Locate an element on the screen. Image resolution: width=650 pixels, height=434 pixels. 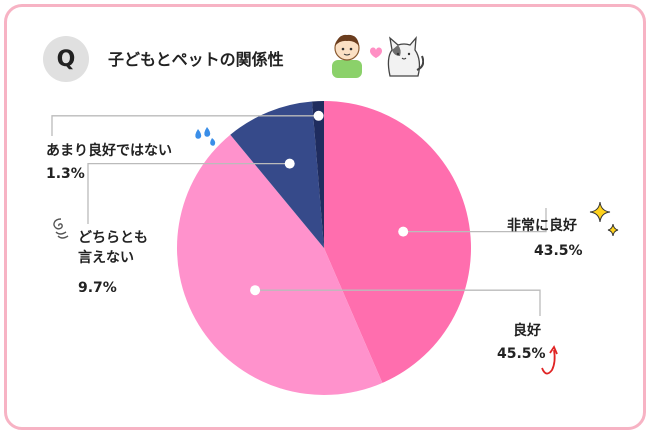
label-not-good: あまり良好ではない is located at coordinates (109, 151).